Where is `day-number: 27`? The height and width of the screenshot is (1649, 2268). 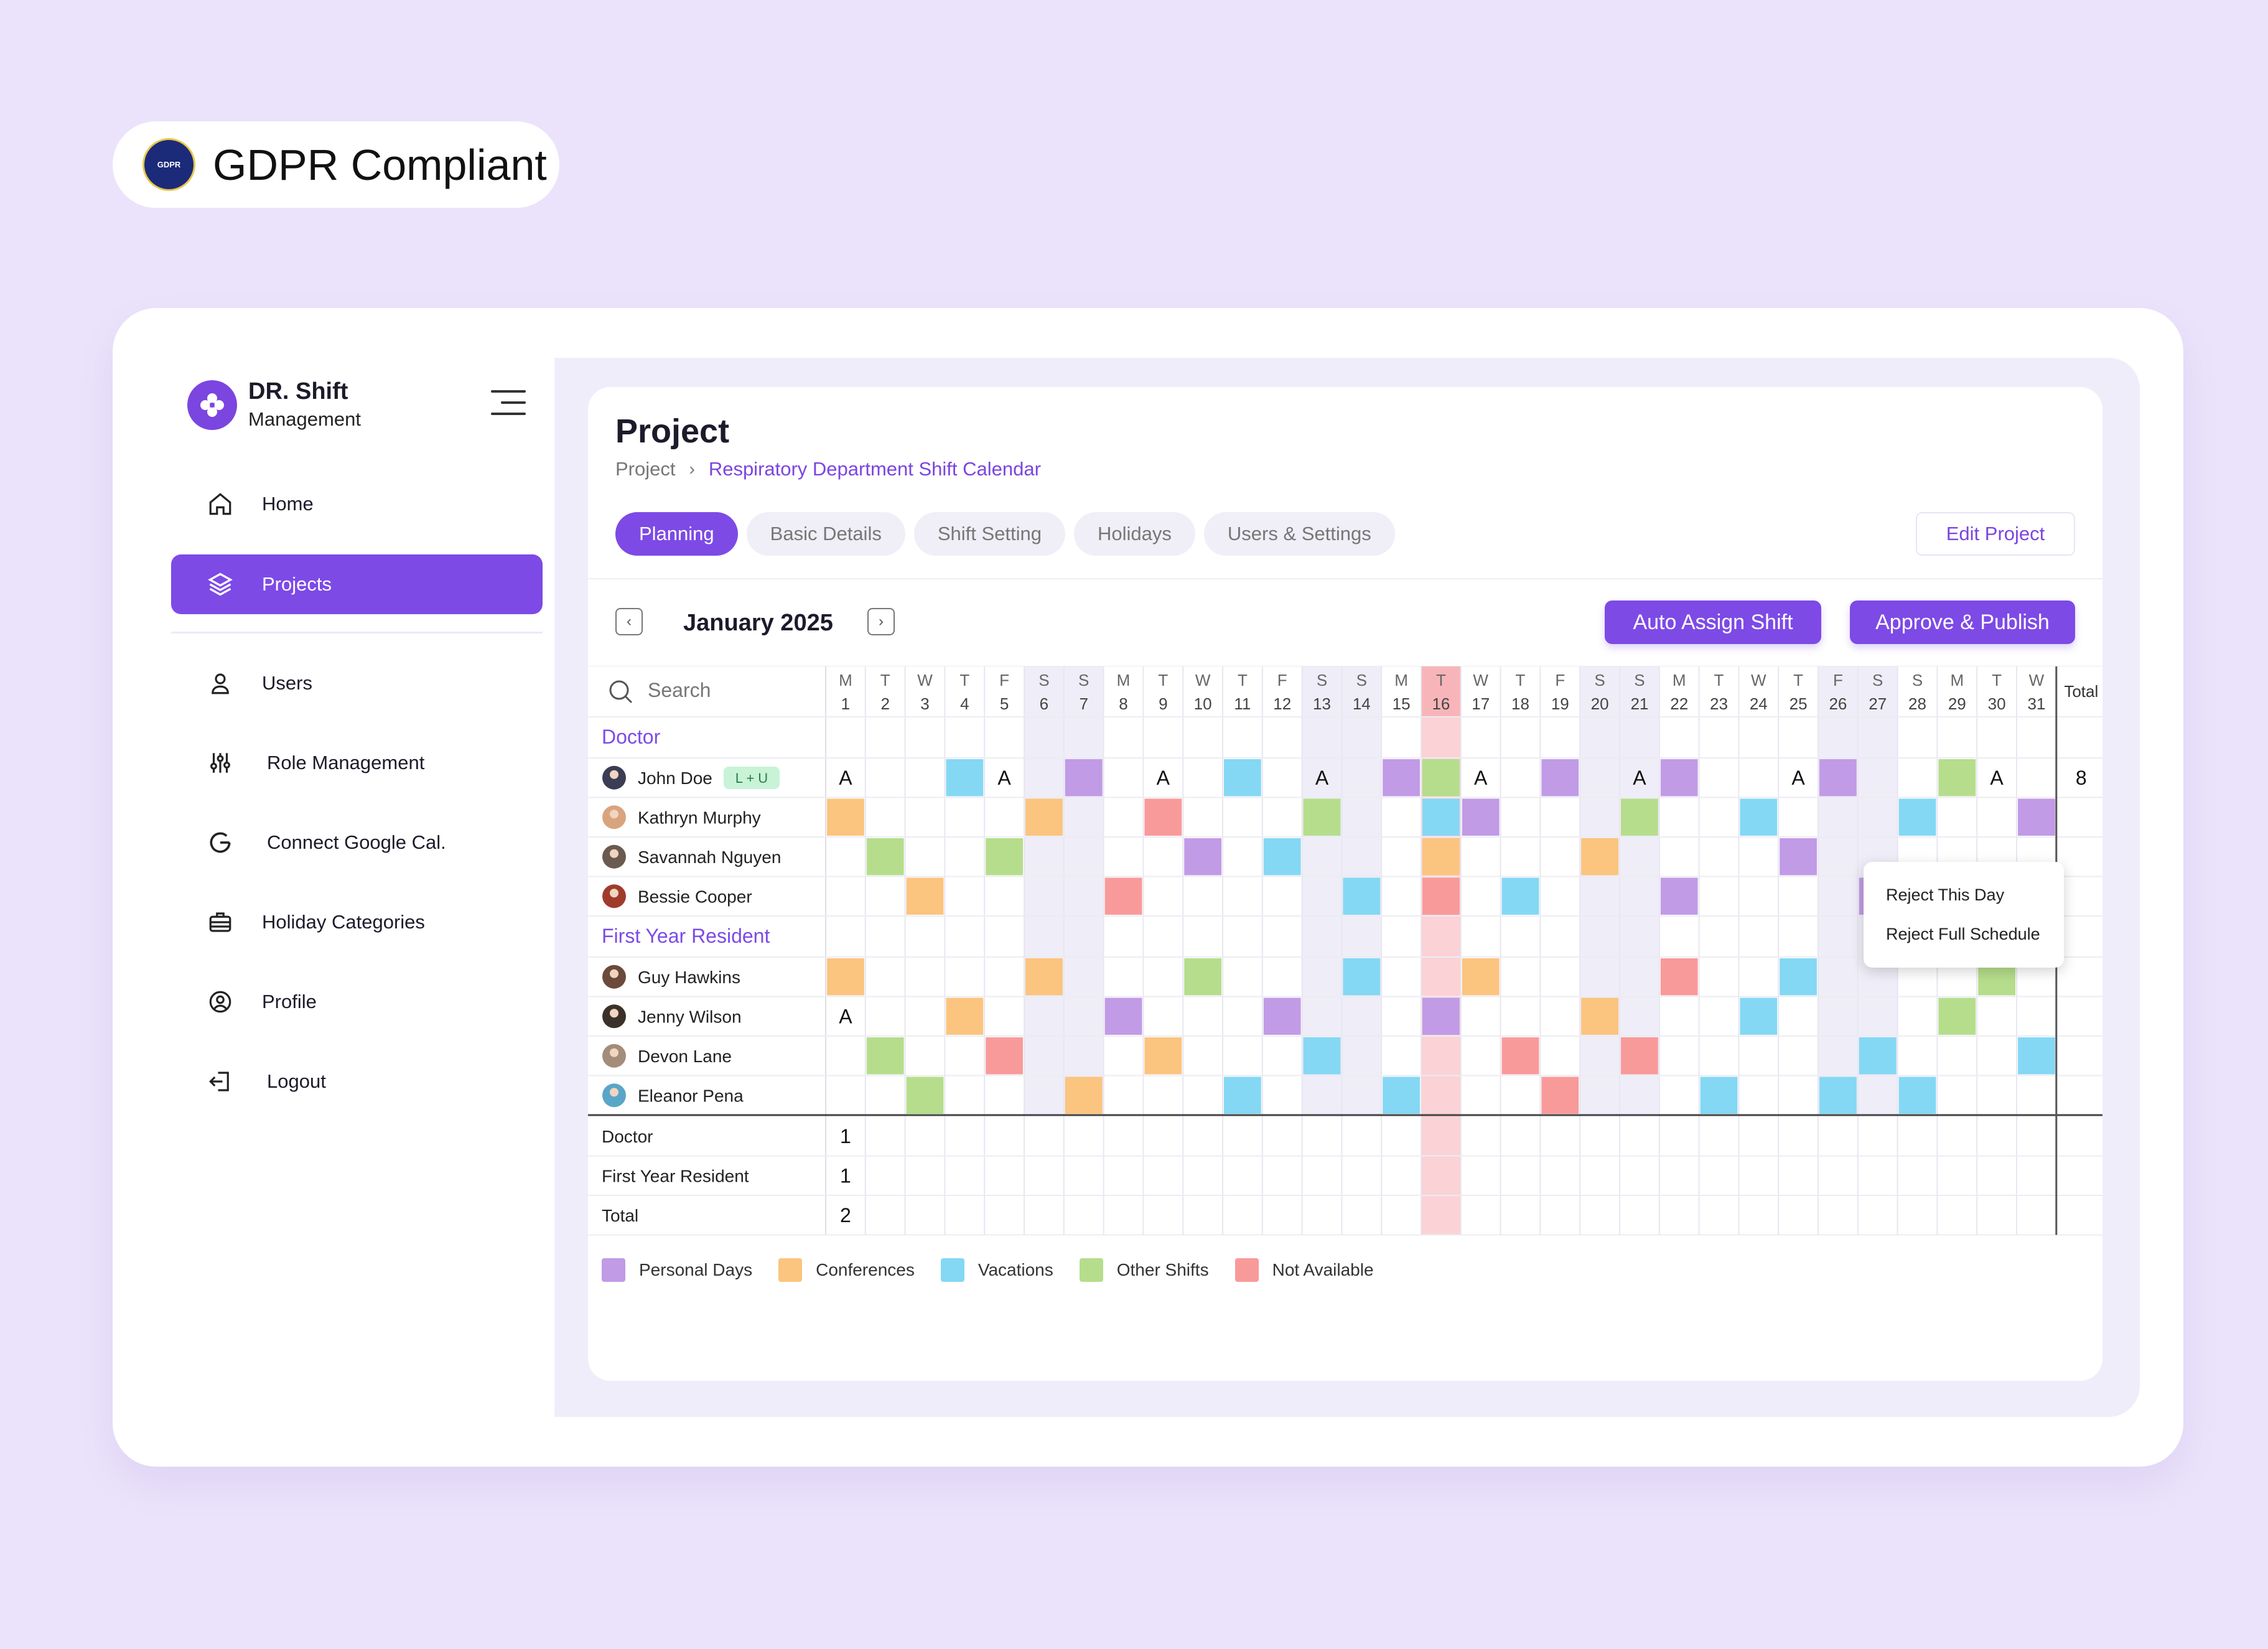 day-number: 27 is located at coordinates (1878, 704).